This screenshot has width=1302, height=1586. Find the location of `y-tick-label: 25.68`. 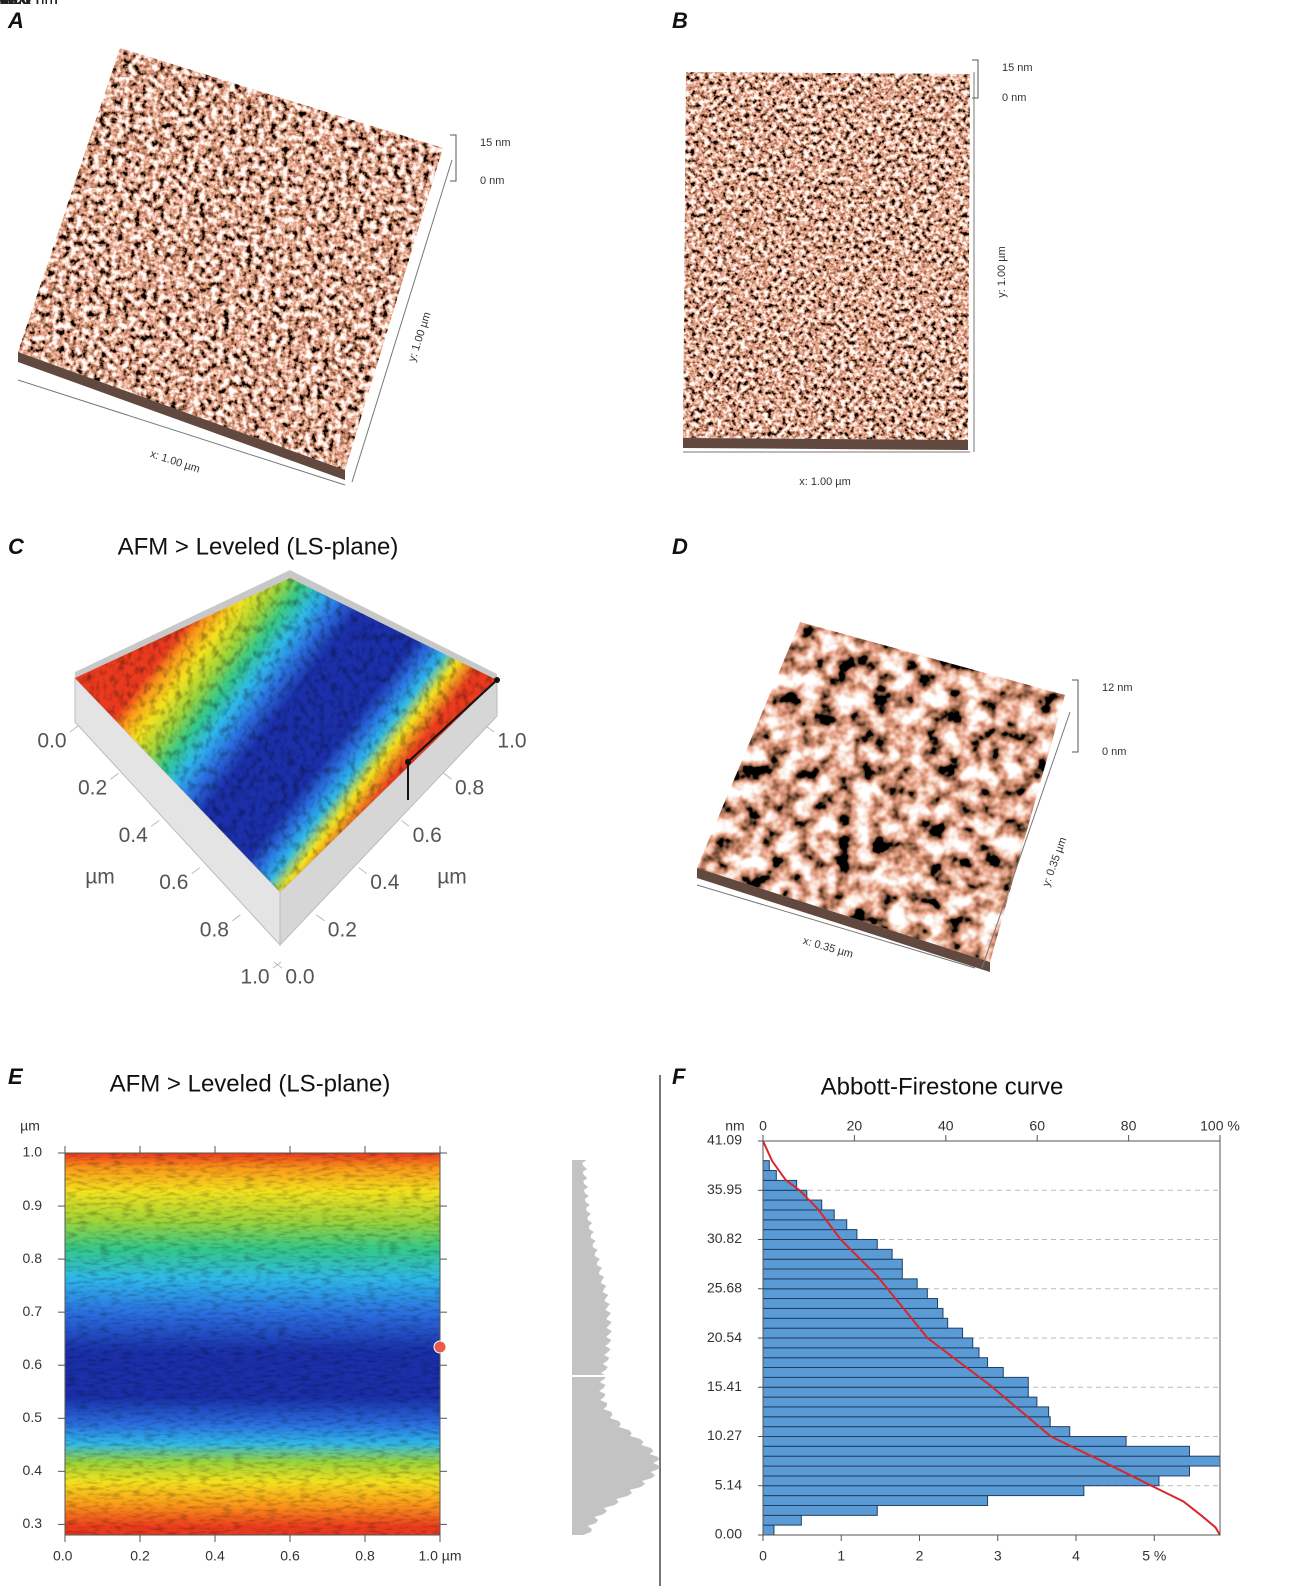

y-tick-label: 25.68 is located at coordinates (724, 1287).